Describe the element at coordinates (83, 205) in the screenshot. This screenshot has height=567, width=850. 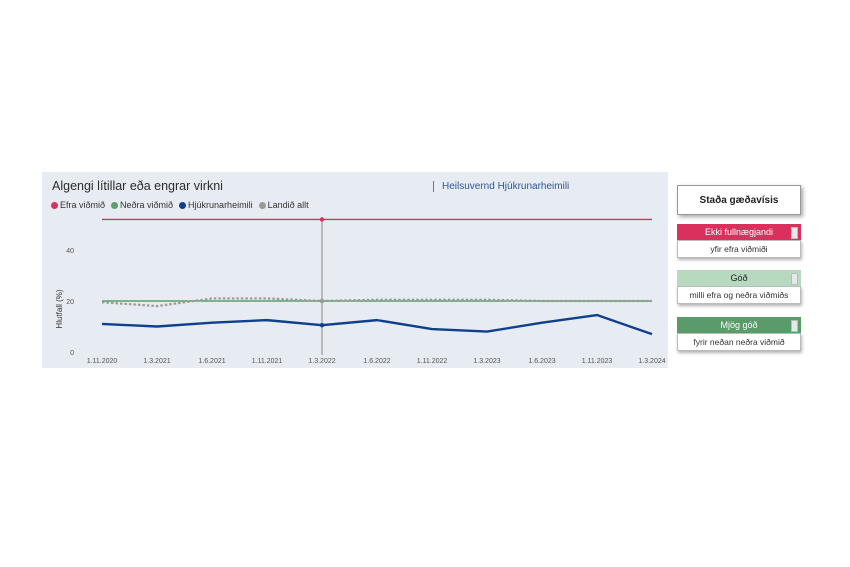
I see `legend-label: Efra viðmið` at that location.